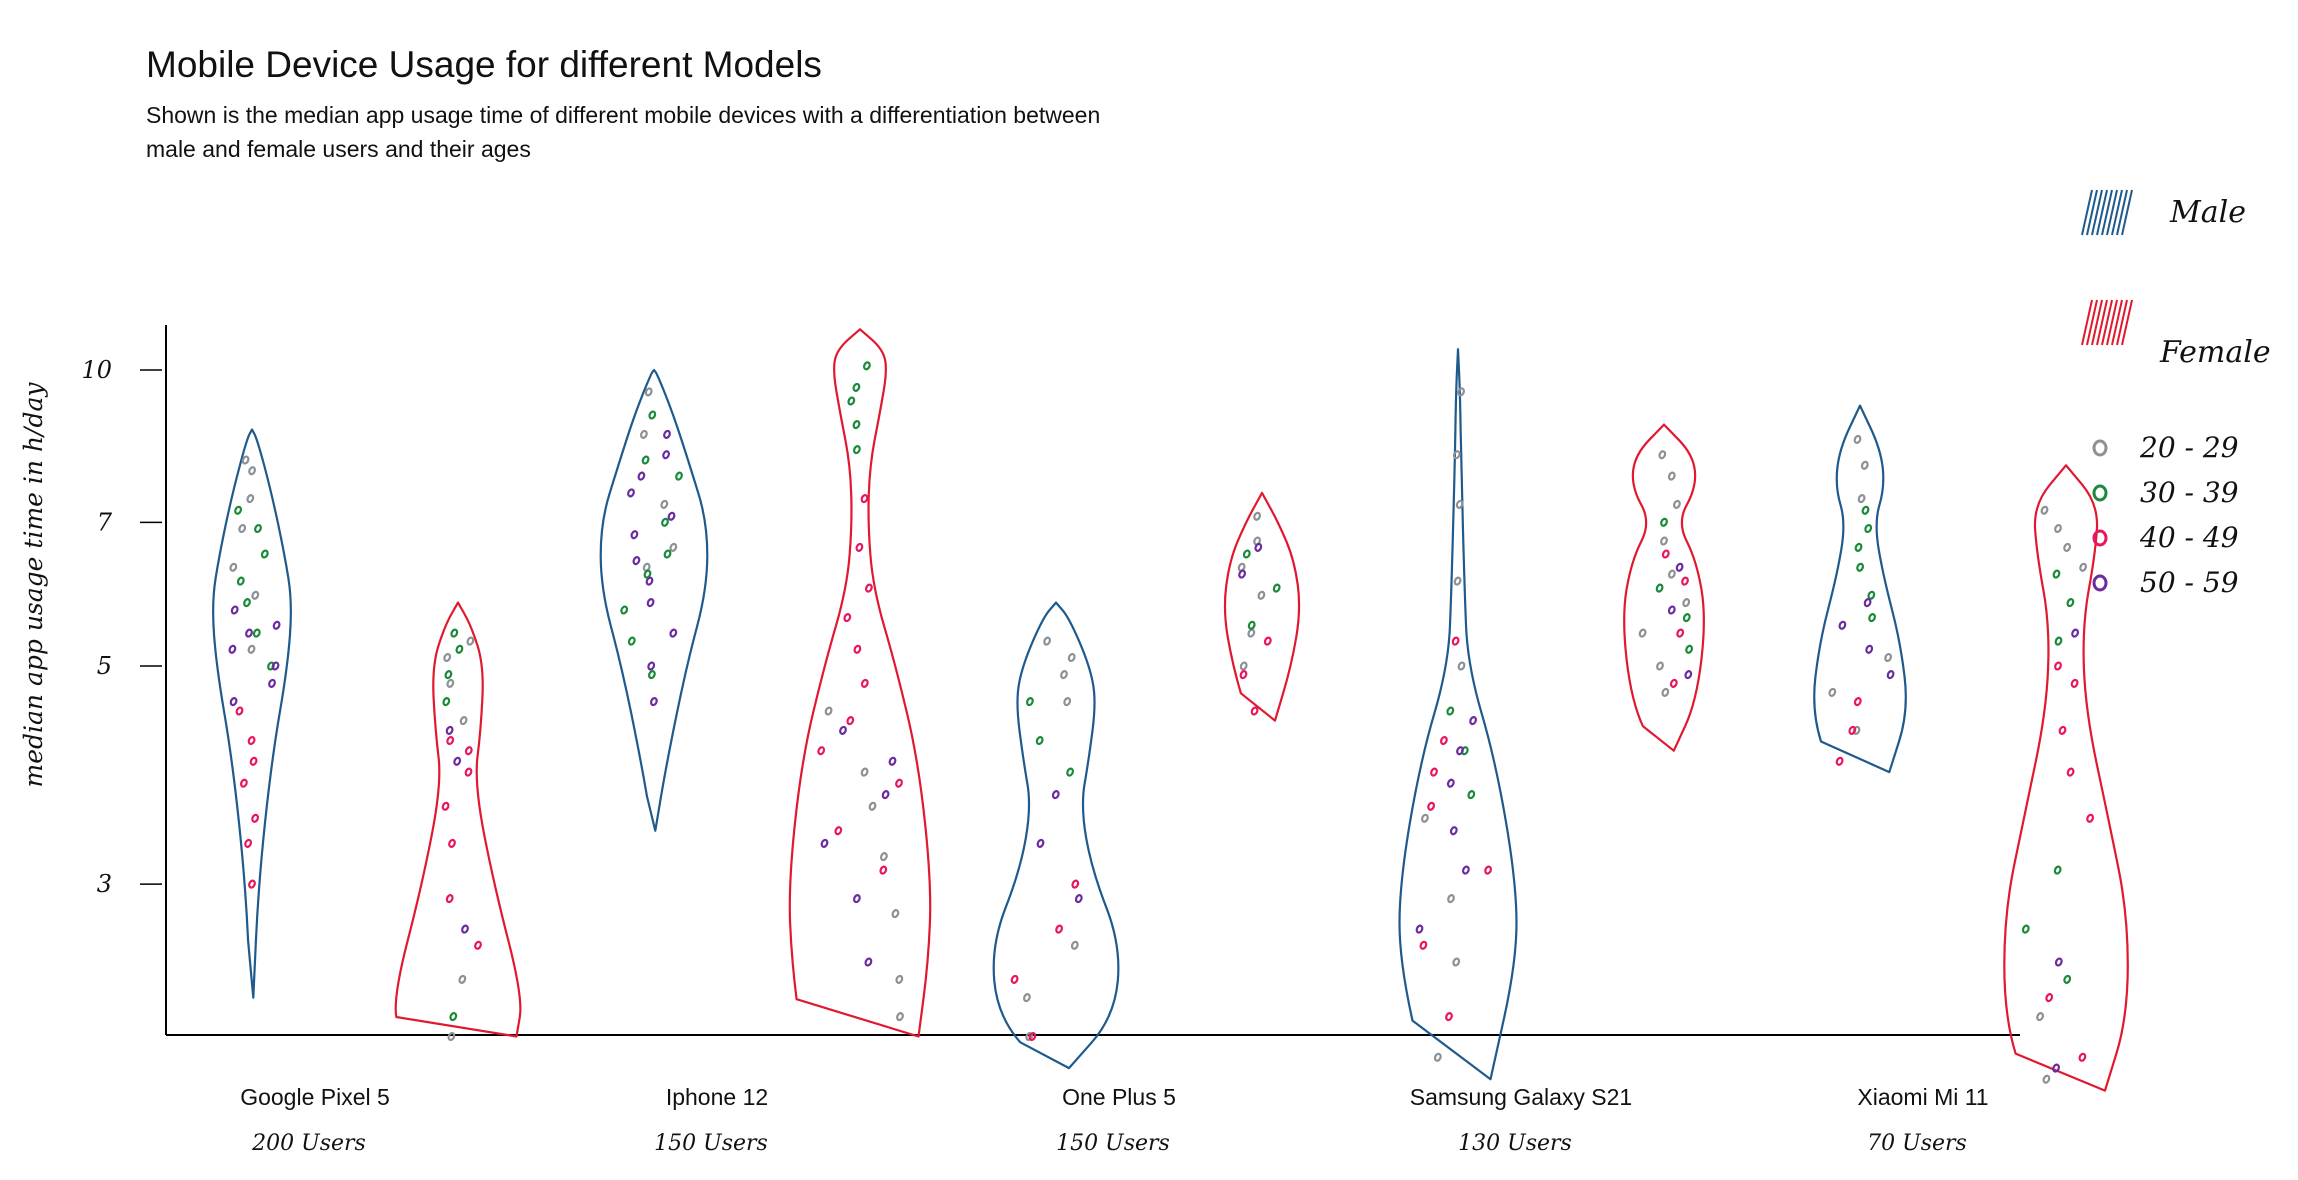 The height and width of the screenshot is (1180, 2298). I want to click on y-tick-label: 7, so click(105, 522).